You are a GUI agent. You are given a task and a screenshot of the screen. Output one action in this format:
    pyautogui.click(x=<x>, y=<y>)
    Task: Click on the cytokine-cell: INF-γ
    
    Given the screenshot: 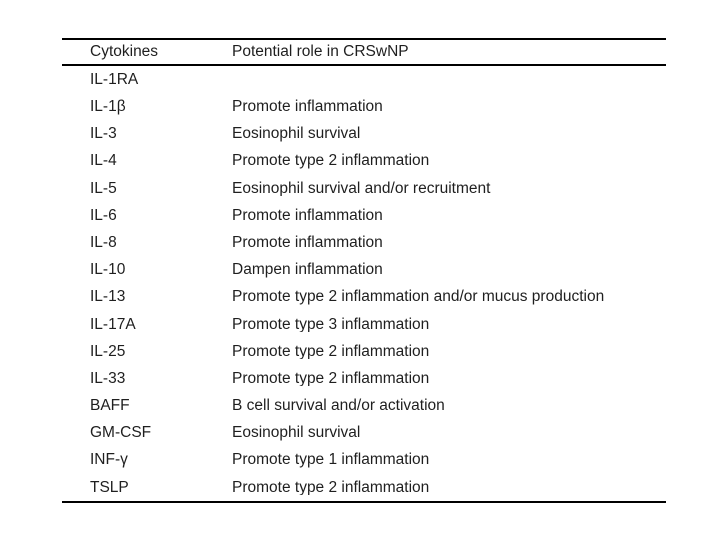 What is the action you would take?
    pyautogui.click(x=109, y=460)
    